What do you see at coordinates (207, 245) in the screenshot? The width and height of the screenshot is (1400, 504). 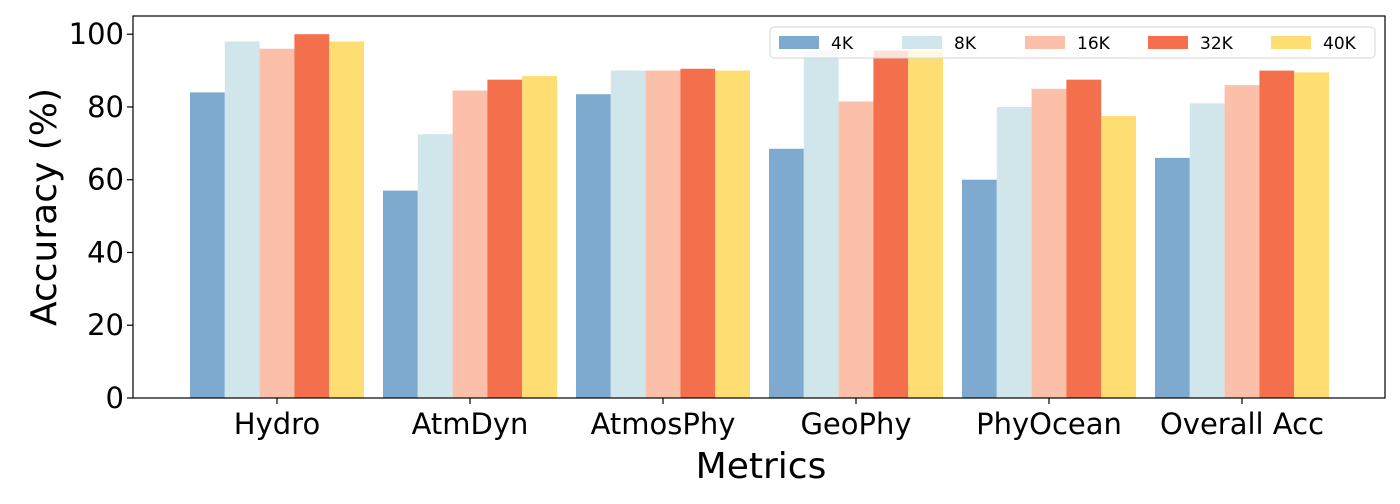 I see `bar-4k-hydro` at bounding box center [207, 245].